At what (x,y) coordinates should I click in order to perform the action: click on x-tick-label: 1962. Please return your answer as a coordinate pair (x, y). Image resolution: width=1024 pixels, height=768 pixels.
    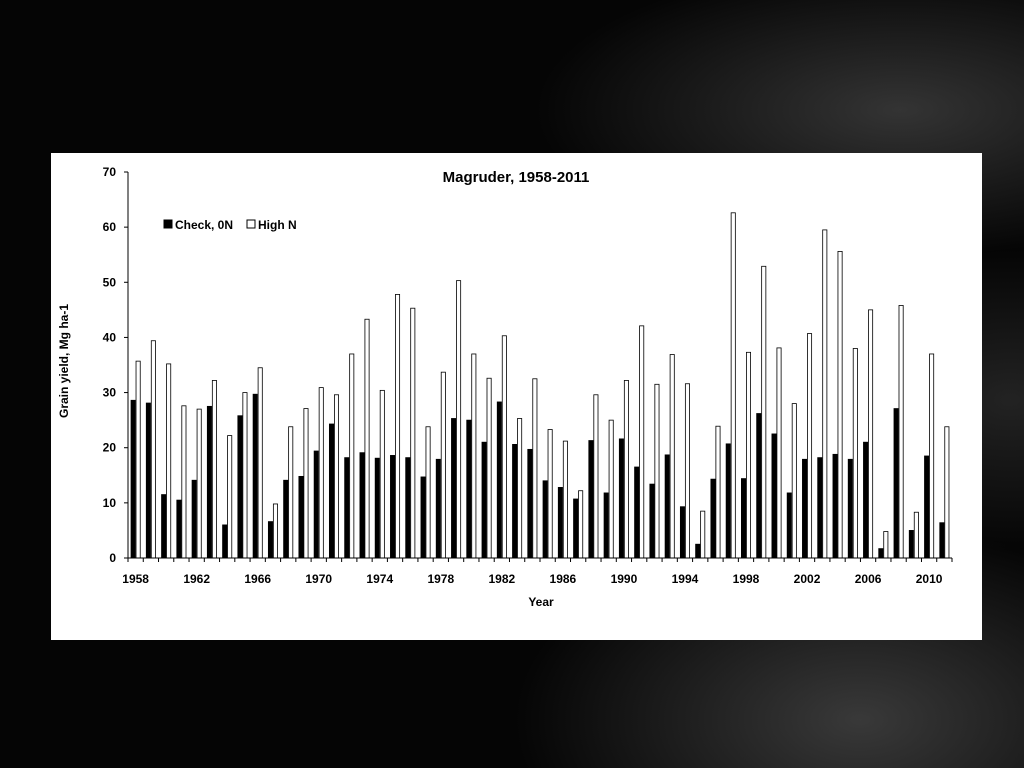
    Looking at the image, I should click on (196, 579).